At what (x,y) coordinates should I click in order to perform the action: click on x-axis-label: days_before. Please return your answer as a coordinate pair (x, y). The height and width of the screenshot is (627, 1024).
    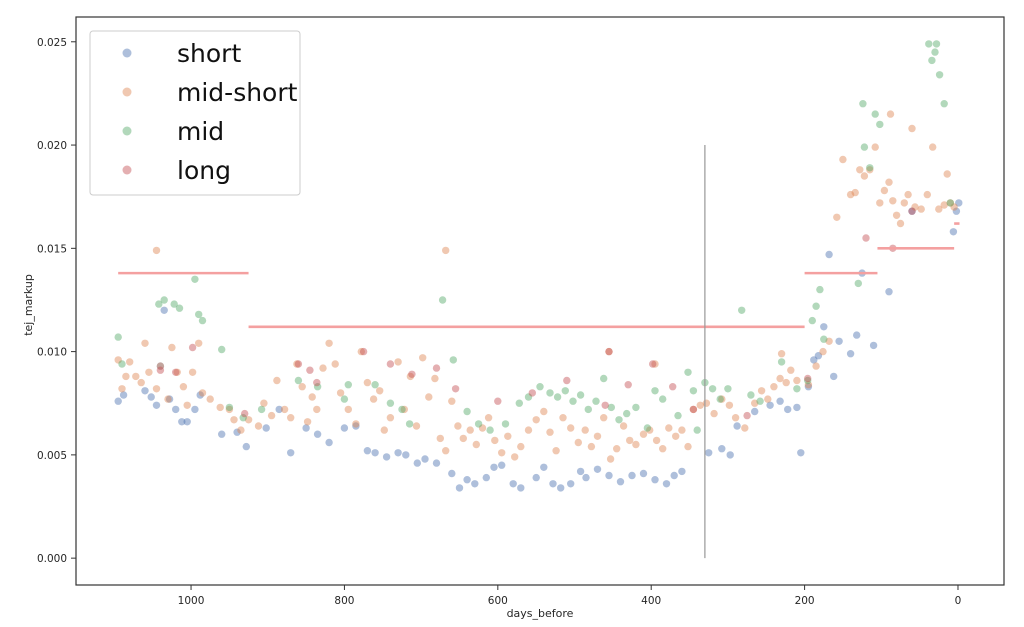
    Looking at the image, I should click on (540, 613).